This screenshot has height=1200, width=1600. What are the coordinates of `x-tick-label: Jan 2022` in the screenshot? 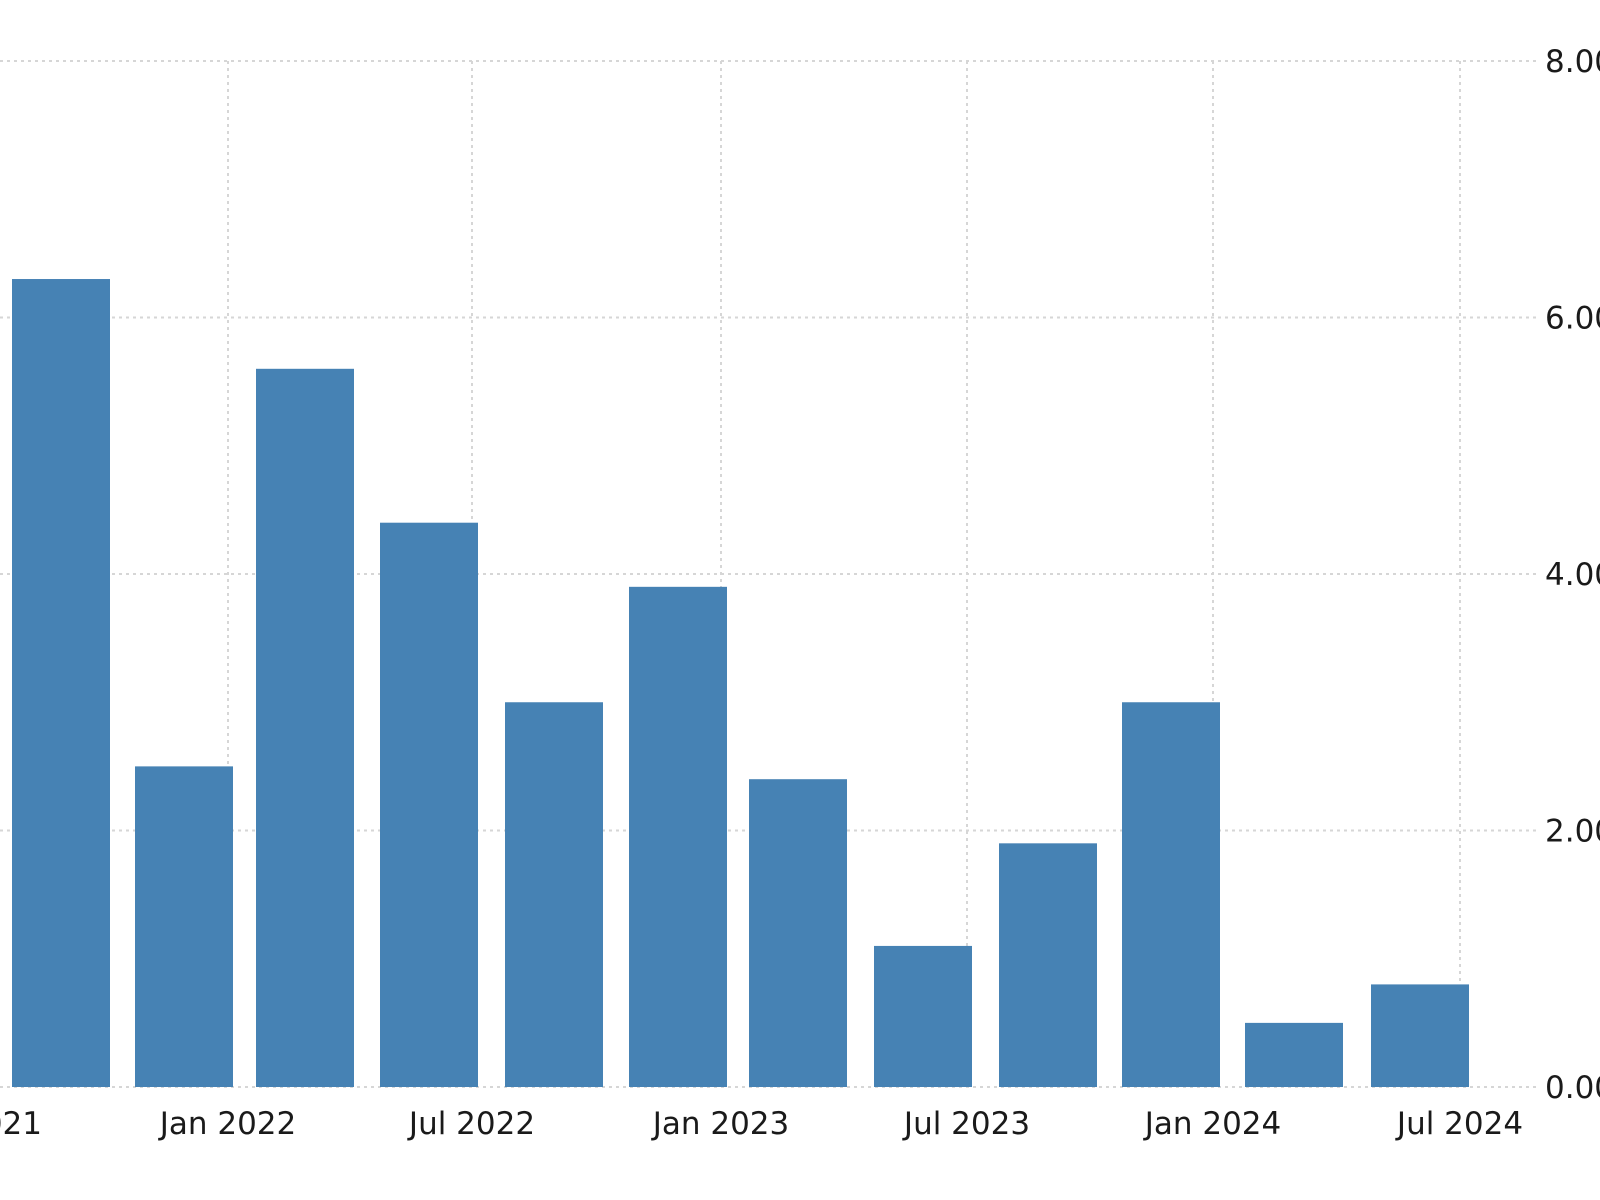 It's located at (227, 1124).